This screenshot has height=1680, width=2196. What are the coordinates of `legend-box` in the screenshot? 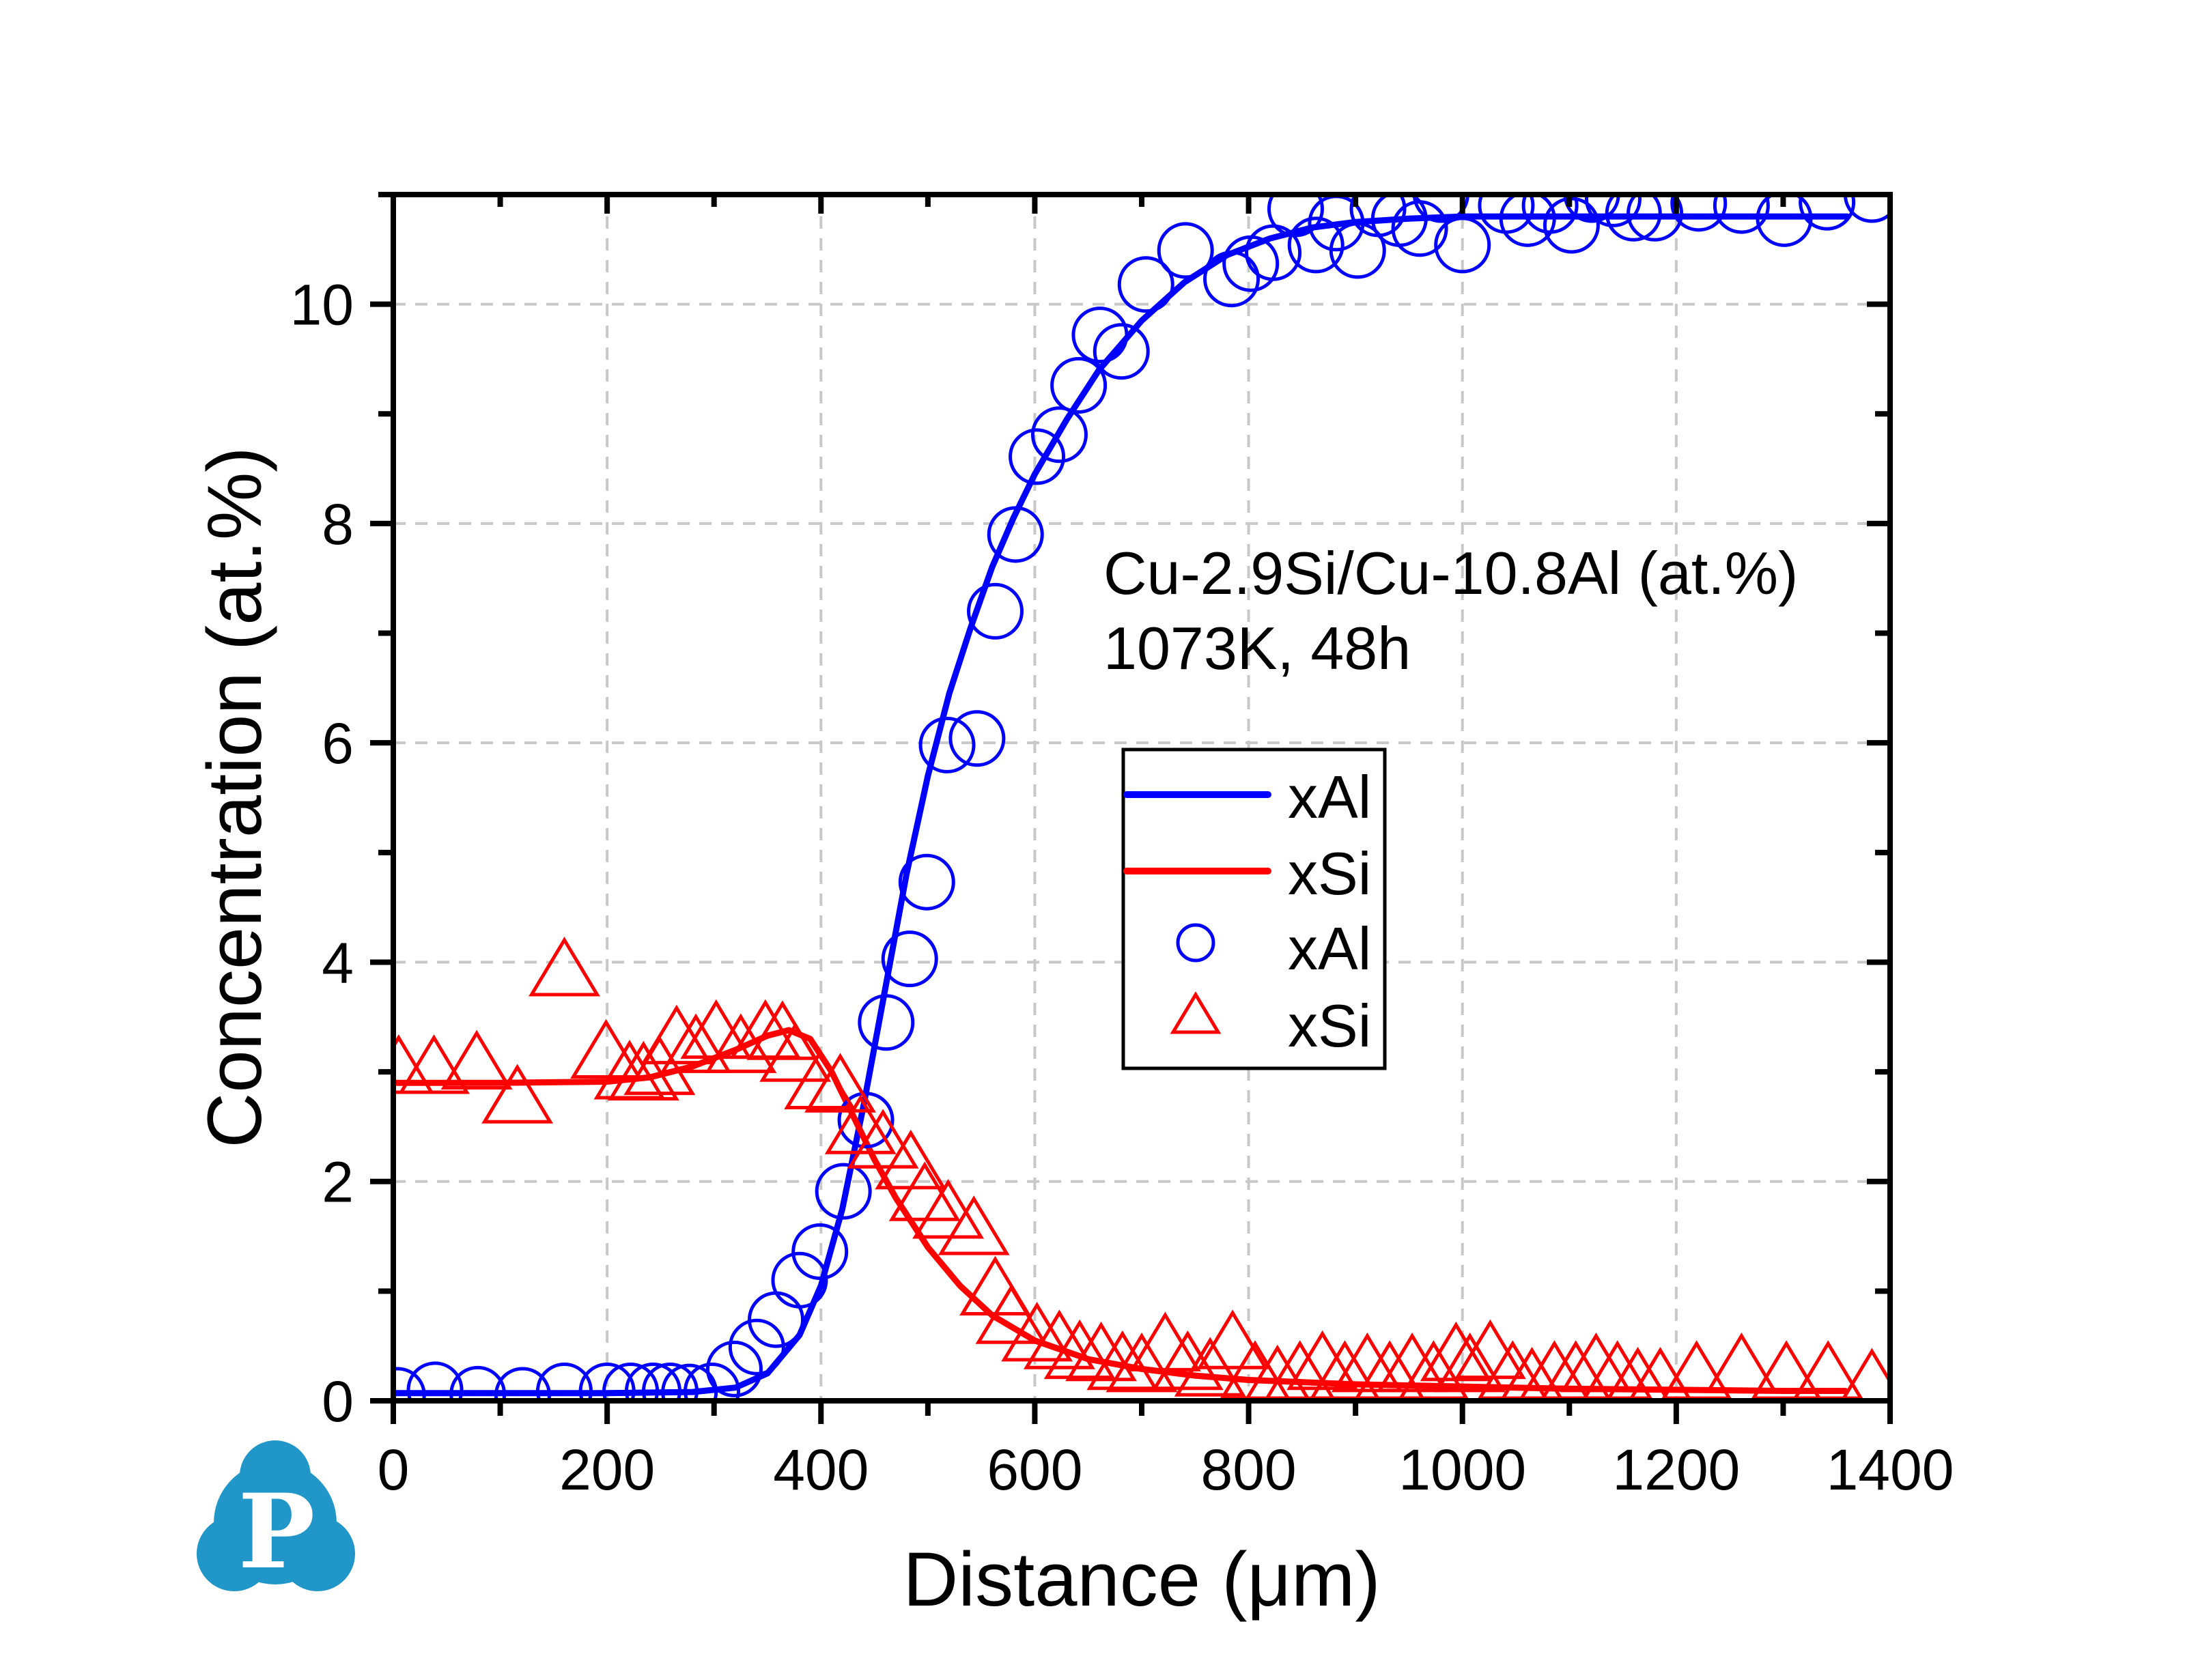 It's located at (1254, 909).